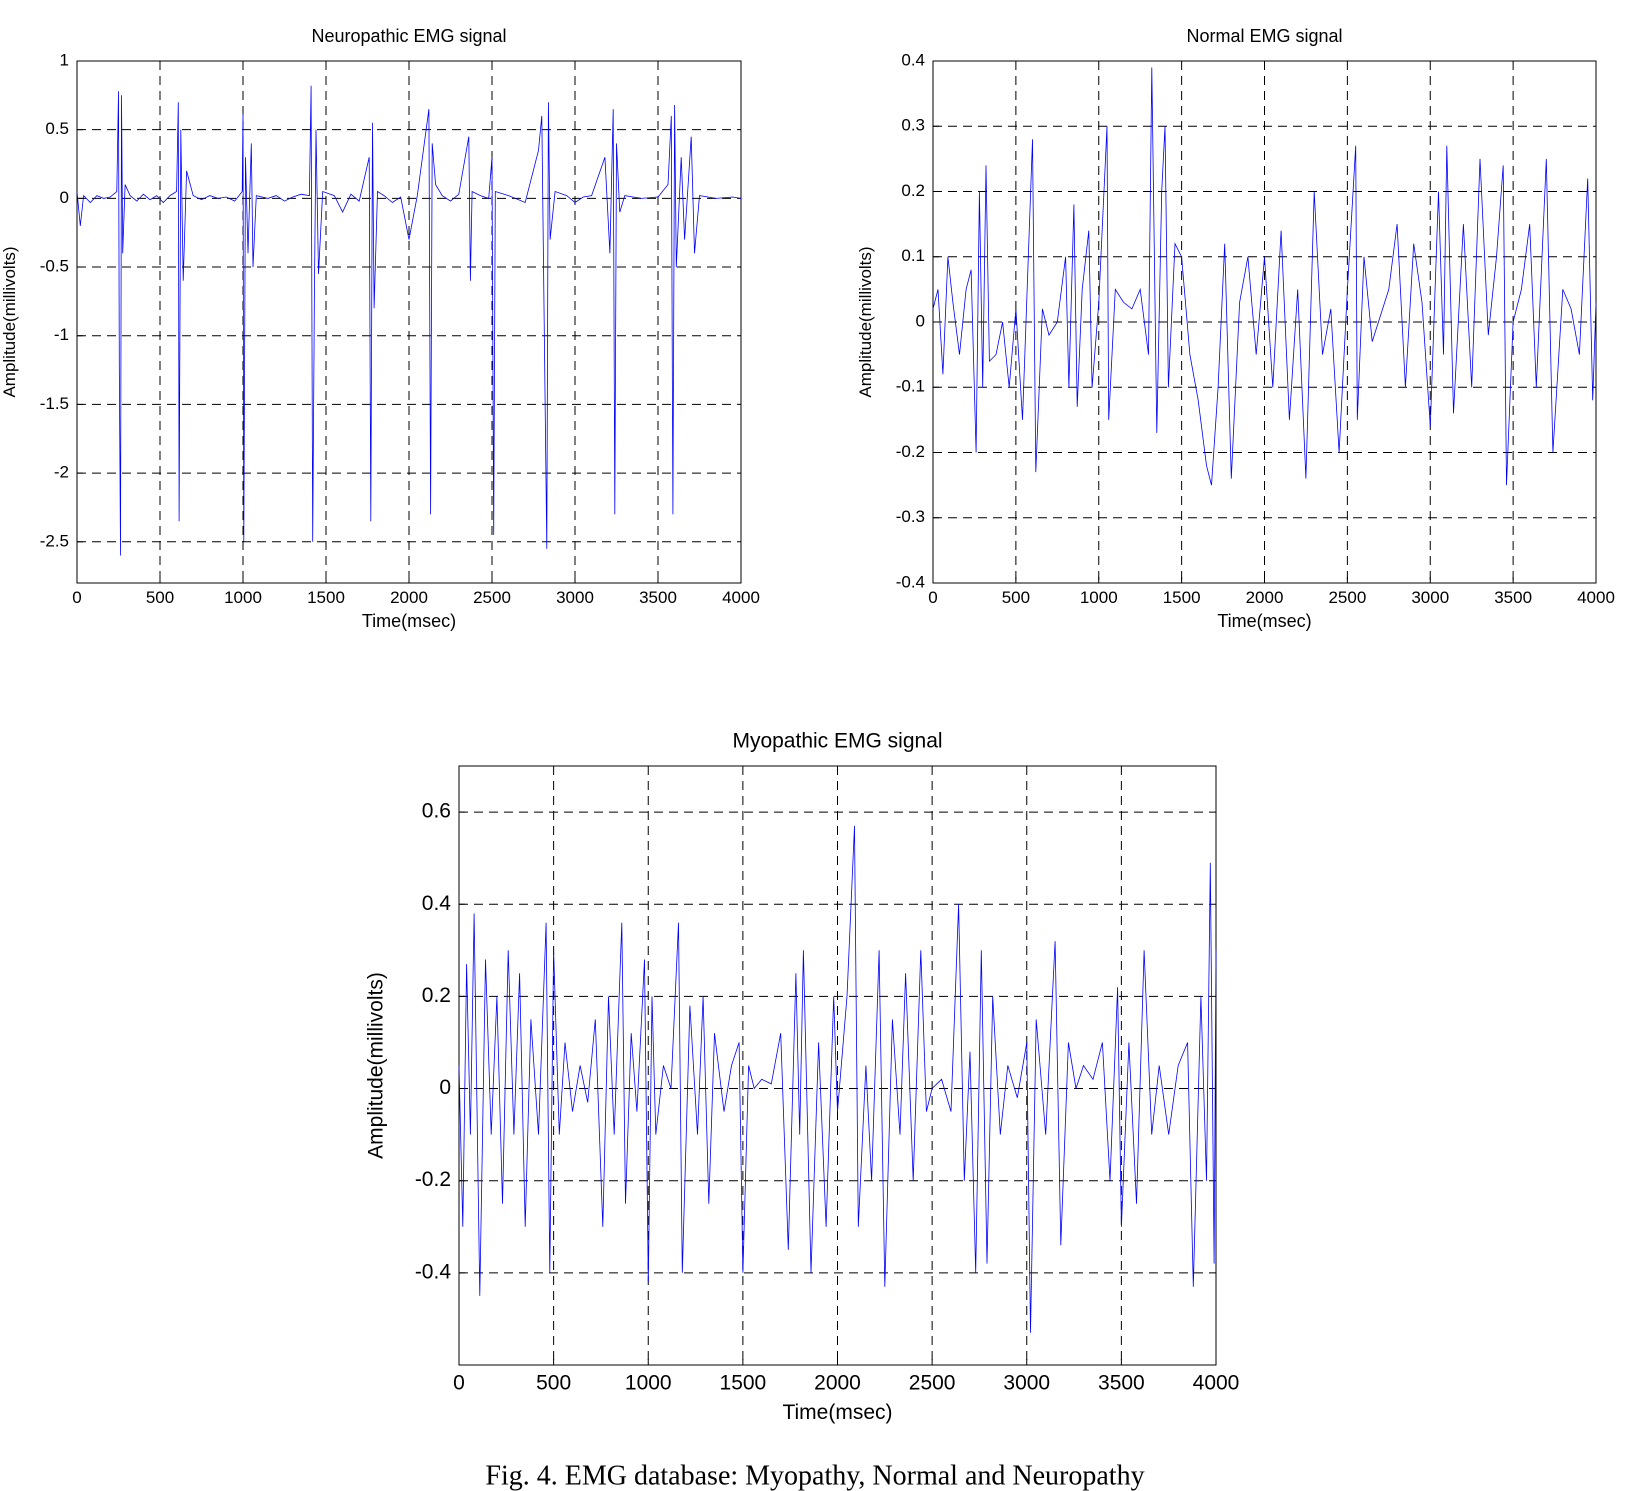 Image resolution: width=1630 pixels, height=1491 pixels. I want to click on y-tick-label: -0.1, so click(910, 386).